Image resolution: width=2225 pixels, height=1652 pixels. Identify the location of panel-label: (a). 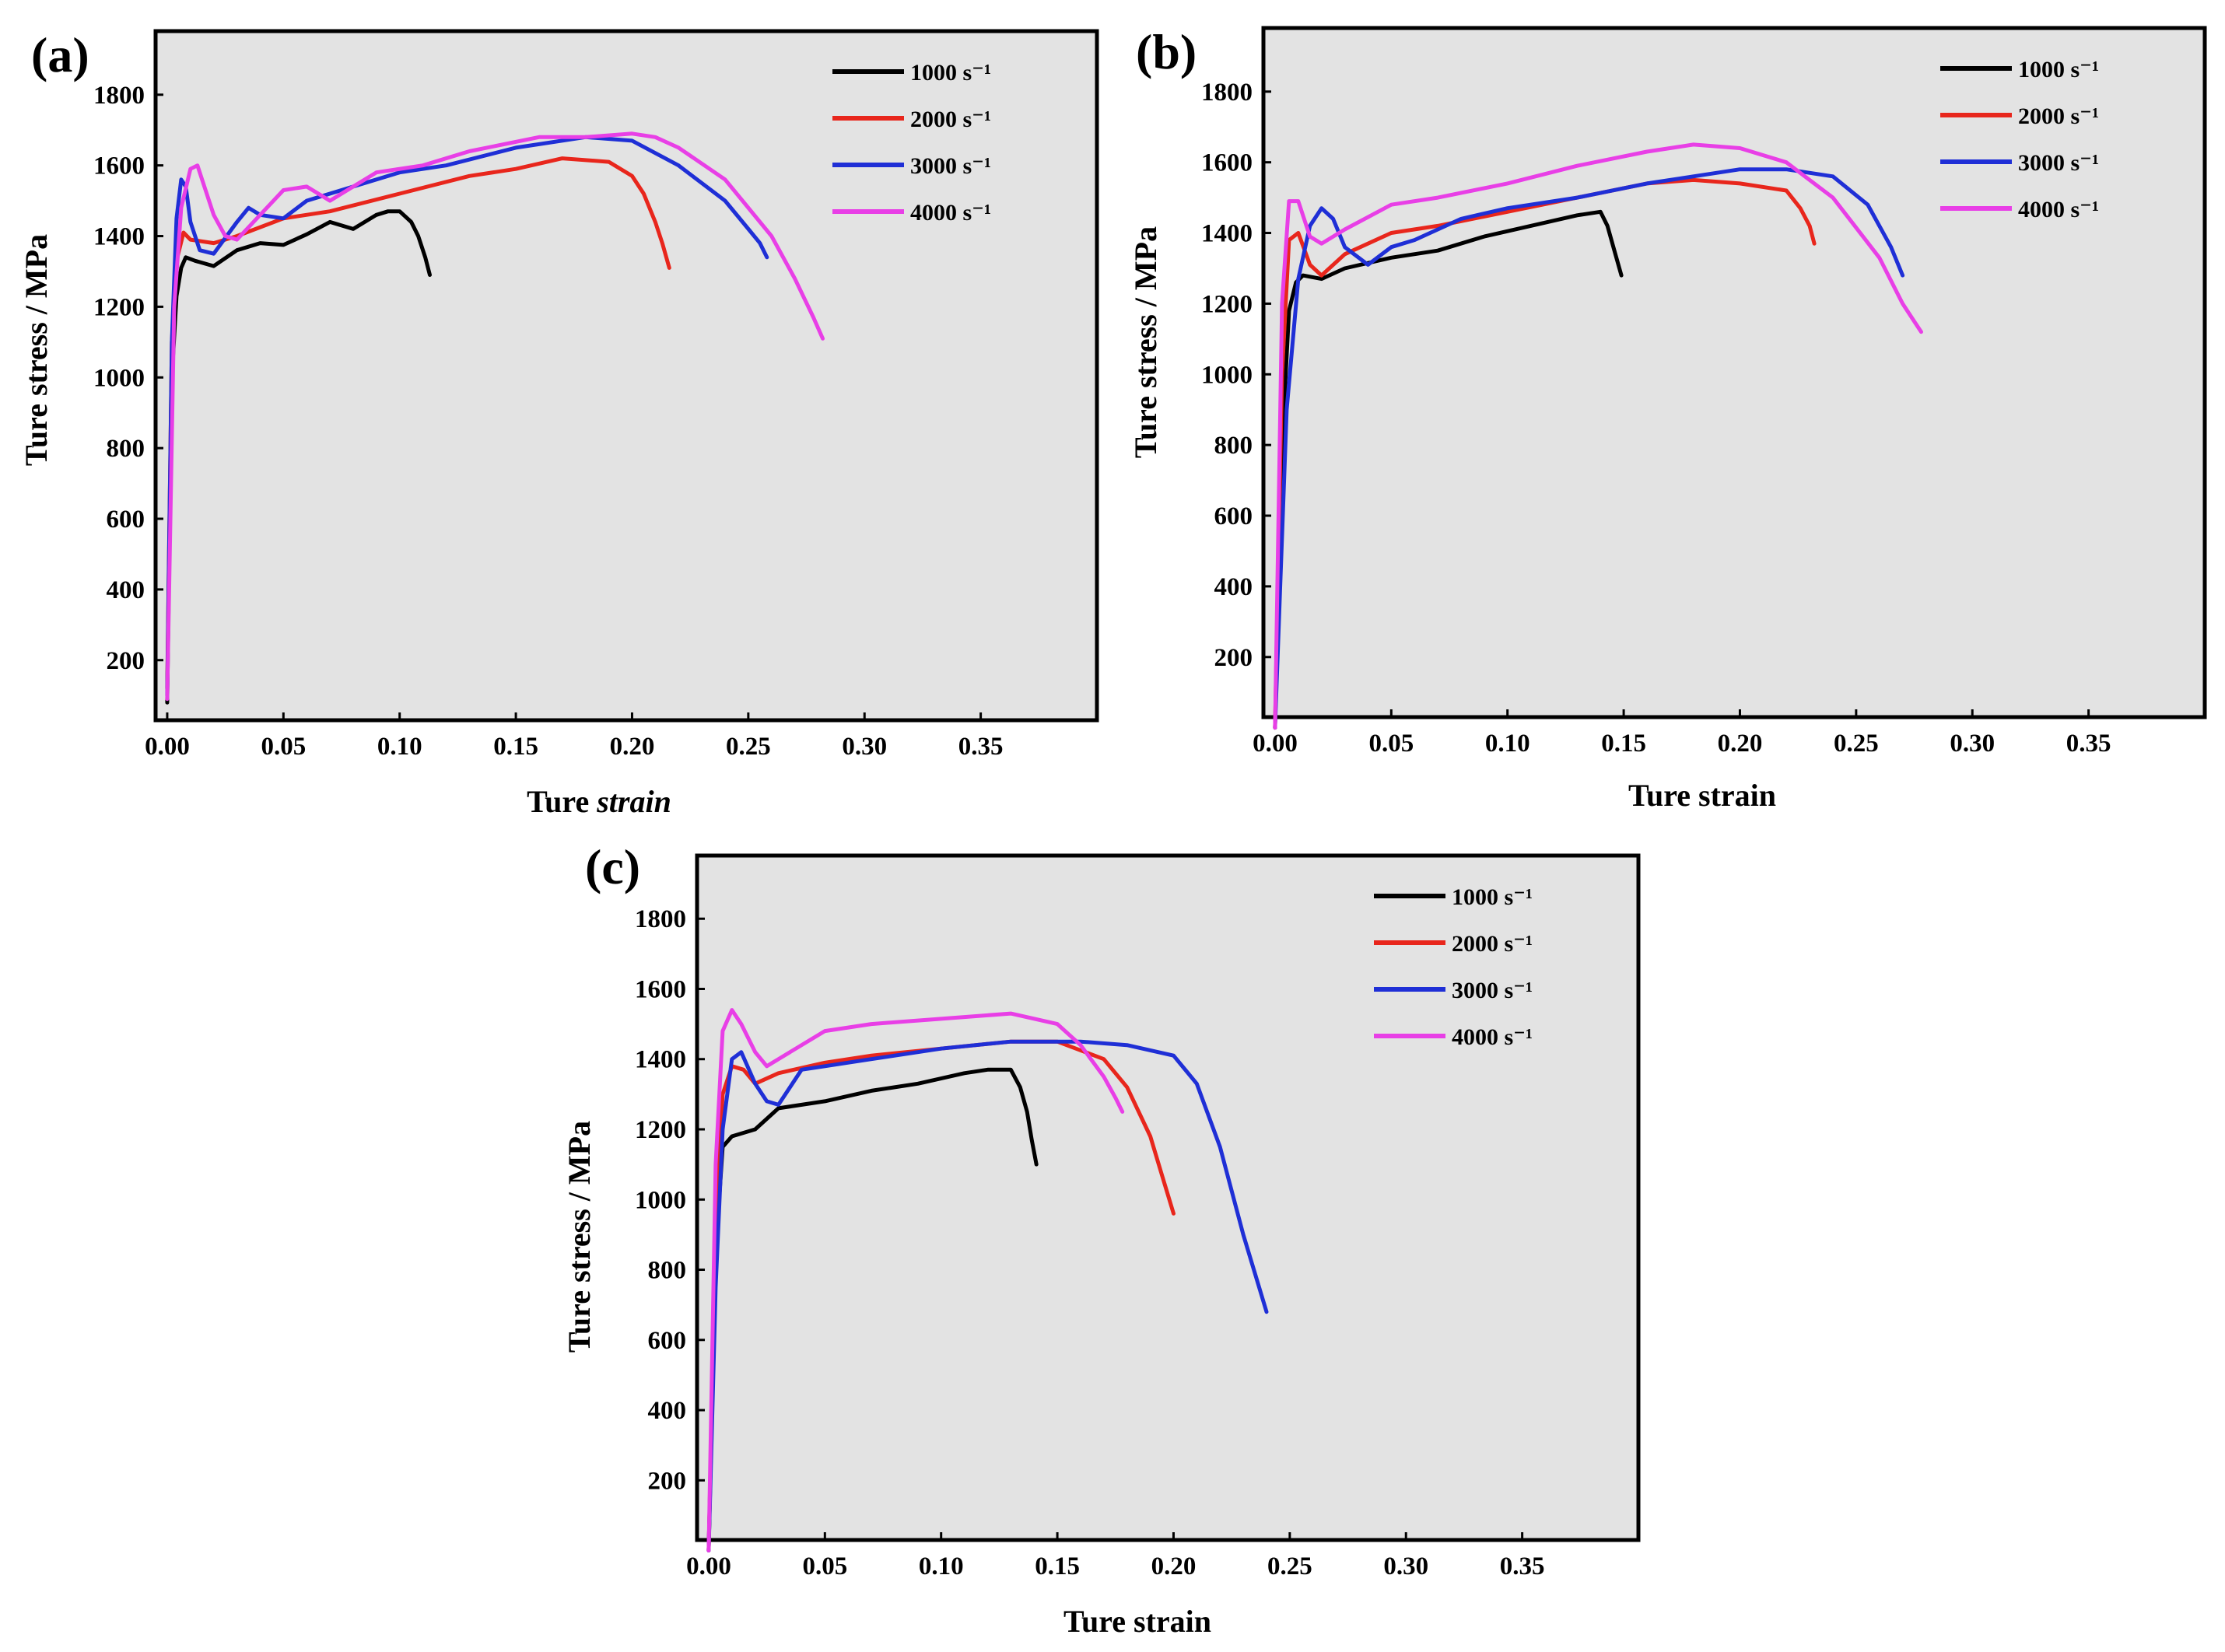
(60, 55).